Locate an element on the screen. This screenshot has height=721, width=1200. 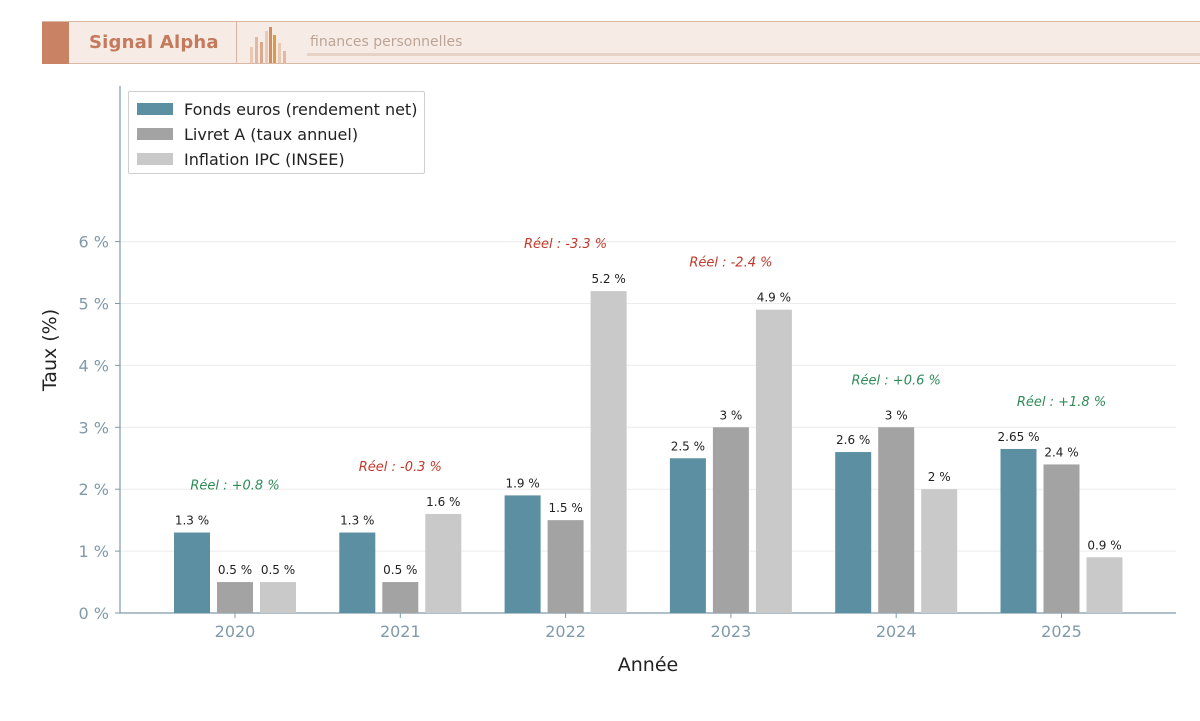
real-return-annotation: Réel : +0.8 % is located at coordinates (234, 486).